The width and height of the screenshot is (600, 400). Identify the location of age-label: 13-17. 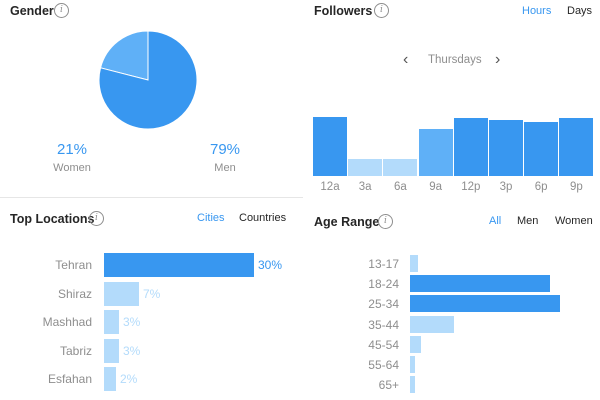
(383, 264).